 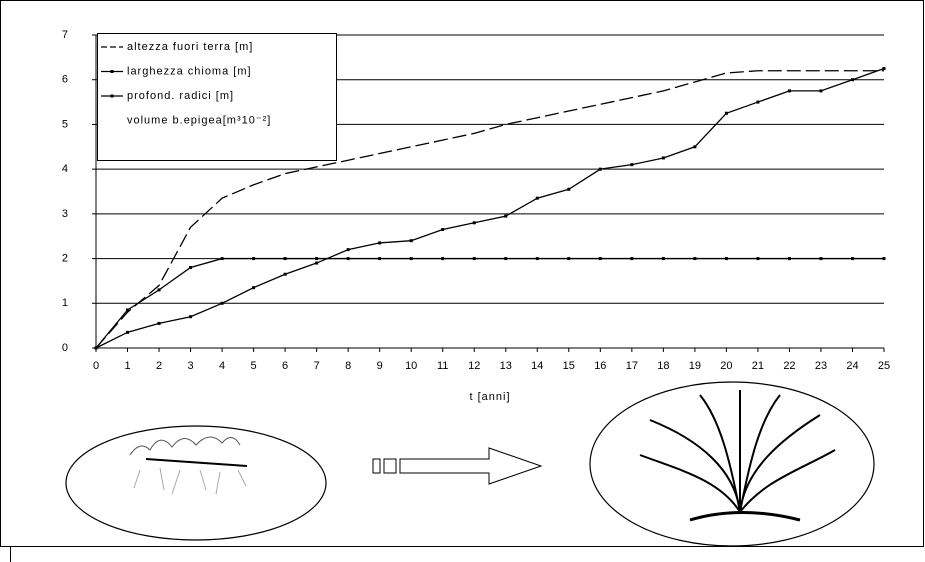 What do you see at coordinates (726, 366) in the screenshot?
I see `x-tick-label: 20` at bounding box center [726, 366].